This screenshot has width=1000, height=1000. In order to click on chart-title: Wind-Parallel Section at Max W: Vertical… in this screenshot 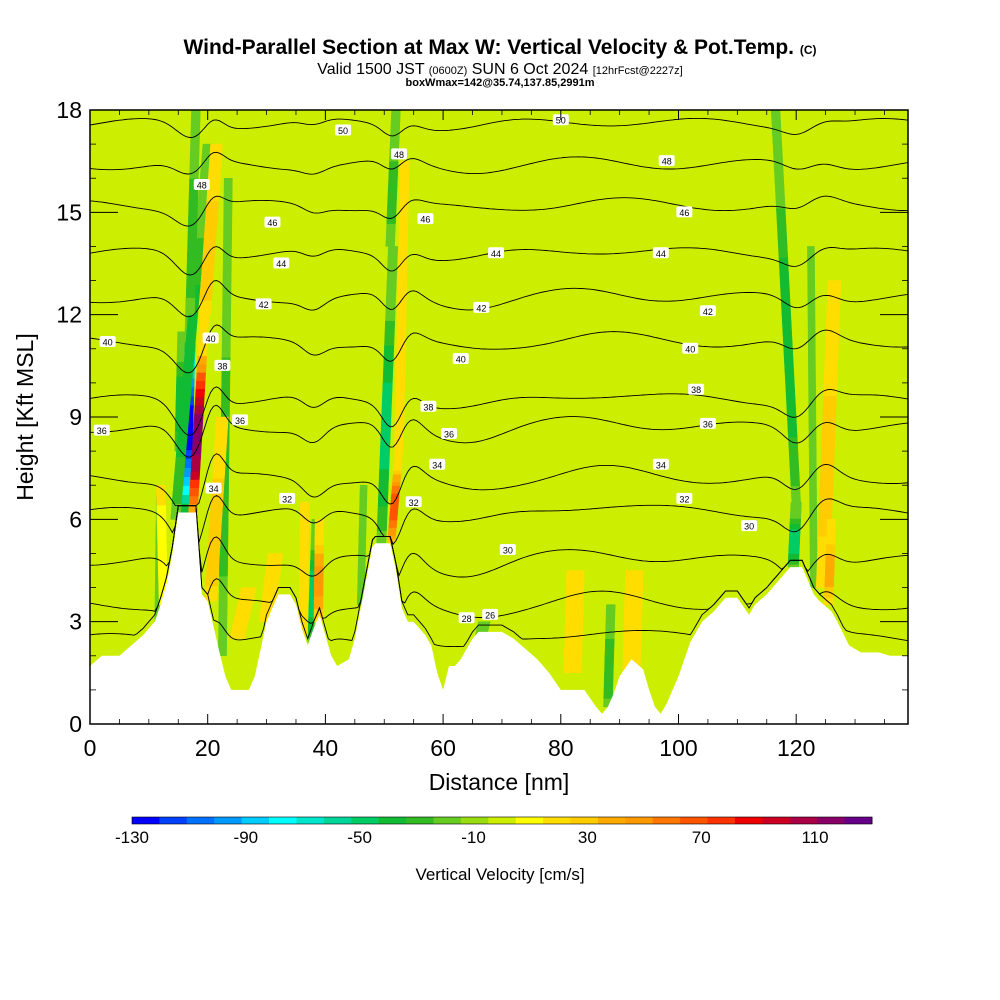, I will do `click(500, 48)`.